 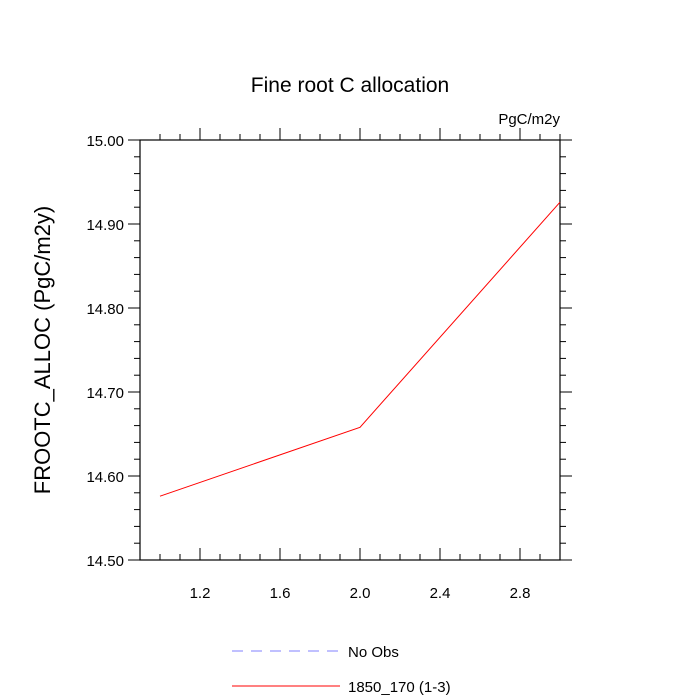 I want to click on y-tick-label: 14.90, so click(x=105, y=225).